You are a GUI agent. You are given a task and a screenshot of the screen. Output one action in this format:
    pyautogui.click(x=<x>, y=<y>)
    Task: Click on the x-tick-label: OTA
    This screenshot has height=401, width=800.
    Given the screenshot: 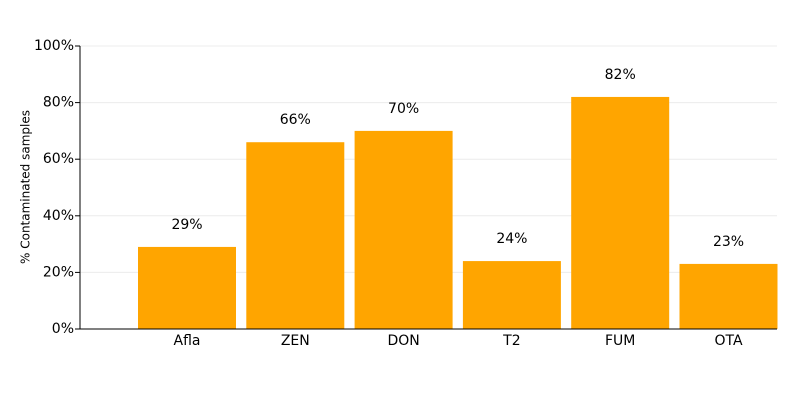 What is the action you would take?
    pyautogui.click(x=728, y=341)
    